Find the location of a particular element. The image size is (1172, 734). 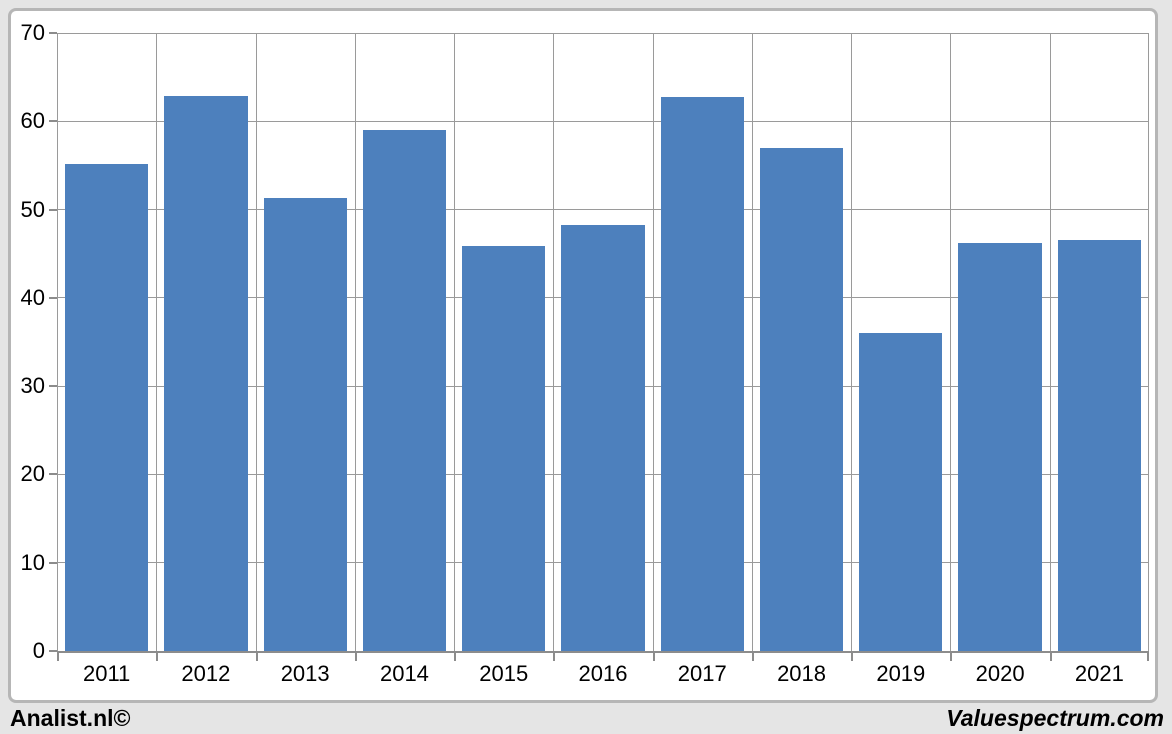

x-tick-label-2011: 2011 is located at coordinates (106, 673).